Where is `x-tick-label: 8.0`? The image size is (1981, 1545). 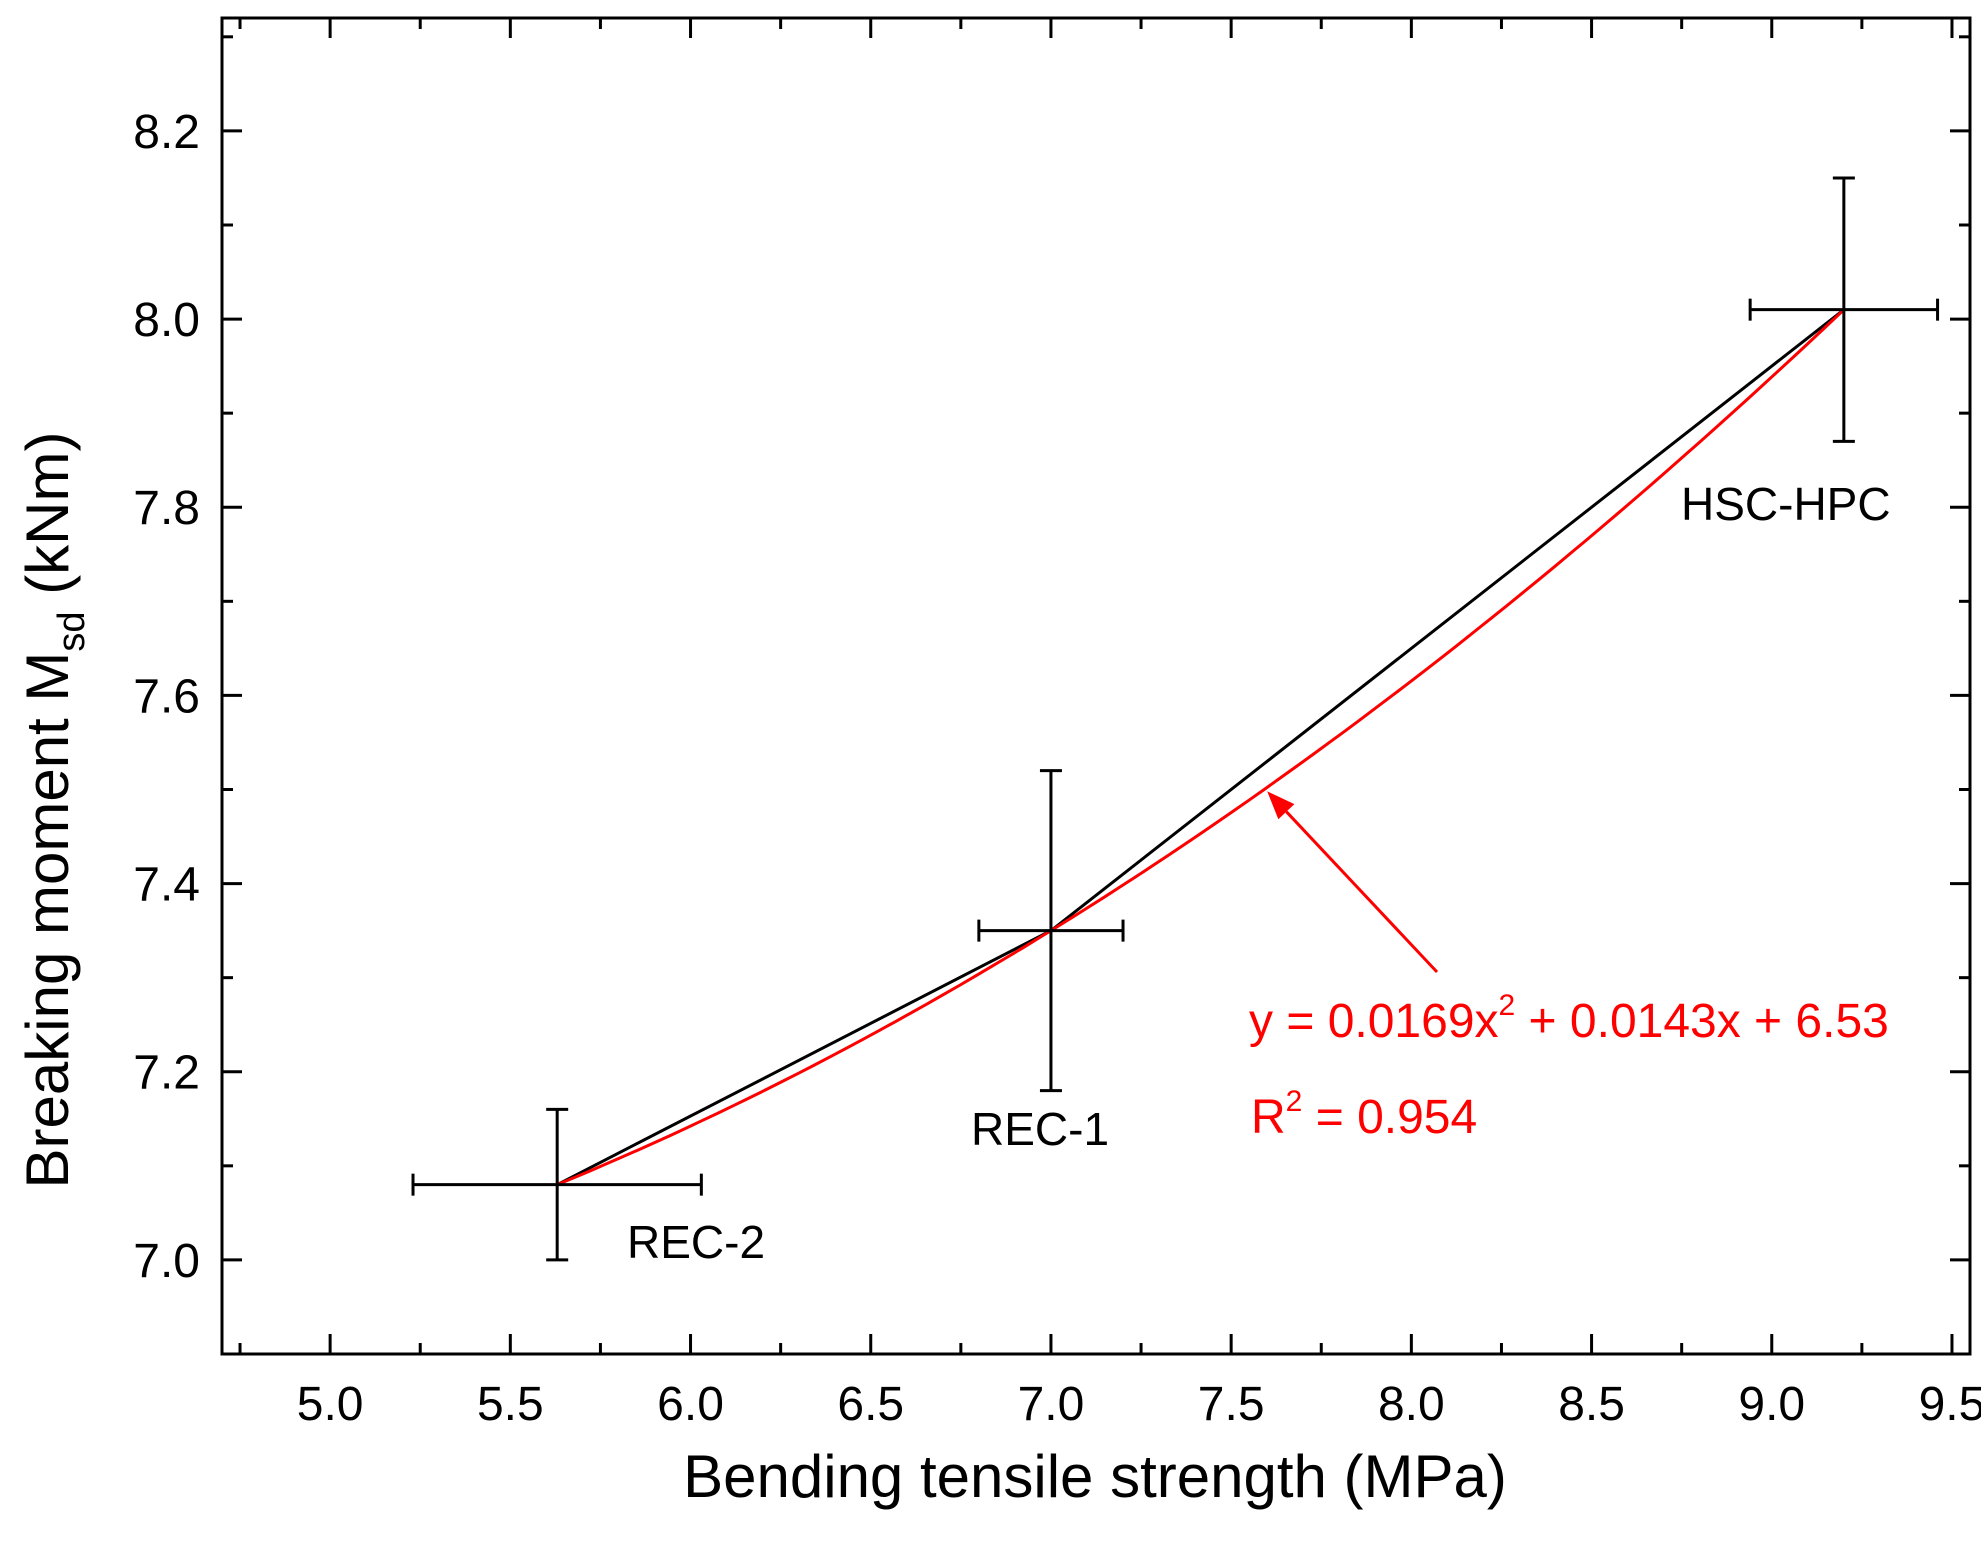 x-tick-label: 8.0 is located at coordinates (1411, 1404).